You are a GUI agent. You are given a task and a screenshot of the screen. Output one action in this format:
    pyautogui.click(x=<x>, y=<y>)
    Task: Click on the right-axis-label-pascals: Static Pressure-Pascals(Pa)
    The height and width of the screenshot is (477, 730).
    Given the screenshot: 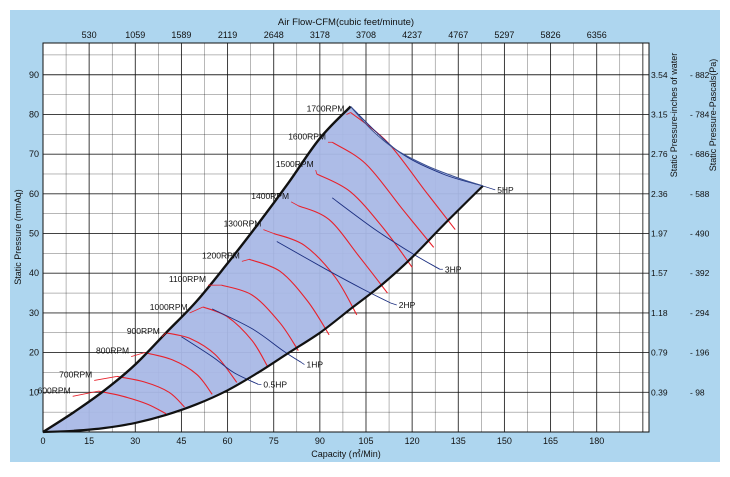 What is the action you would take?
    pyautogui.click(x=713, y=115)
    